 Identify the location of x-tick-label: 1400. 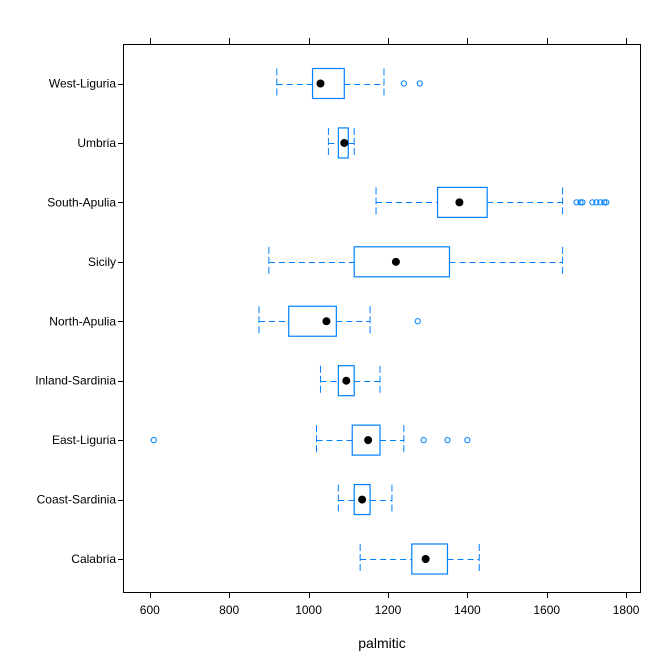
(467, 610).